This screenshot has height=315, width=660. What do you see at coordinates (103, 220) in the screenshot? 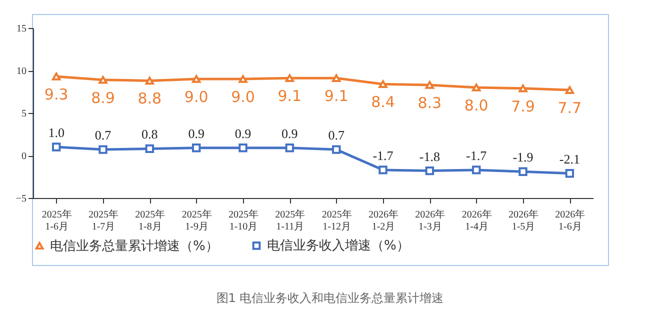
I see `x-tick-label: 2025年 1-7月` at bounding box center [103, 220].